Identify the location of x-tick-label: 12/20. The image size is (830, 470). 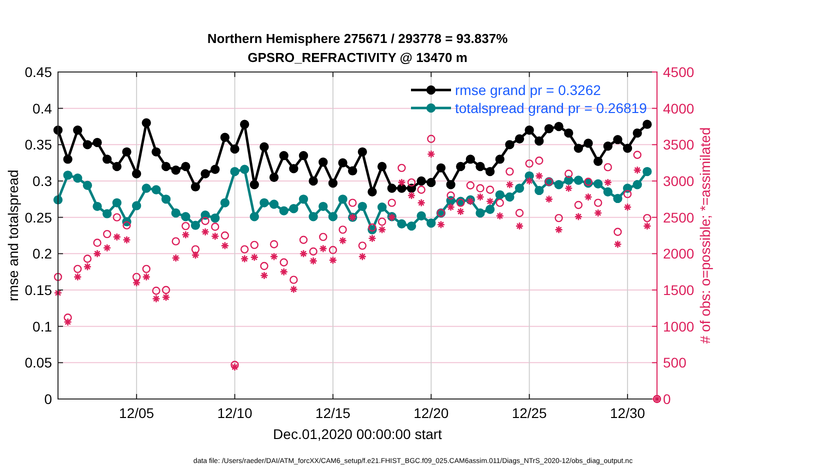
(431, 413).